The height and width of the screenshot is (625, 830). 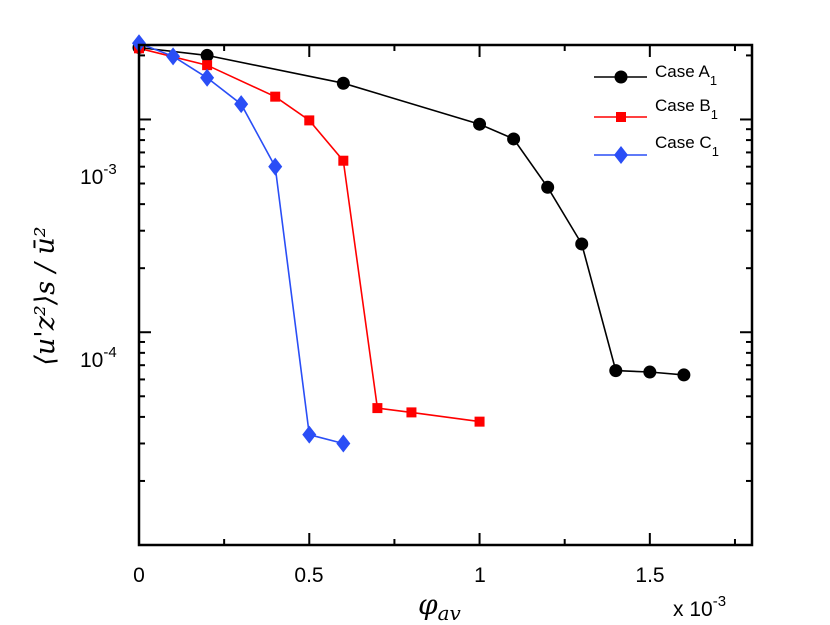 I want to click on legend-marker-b, so click(x=621, y=117).